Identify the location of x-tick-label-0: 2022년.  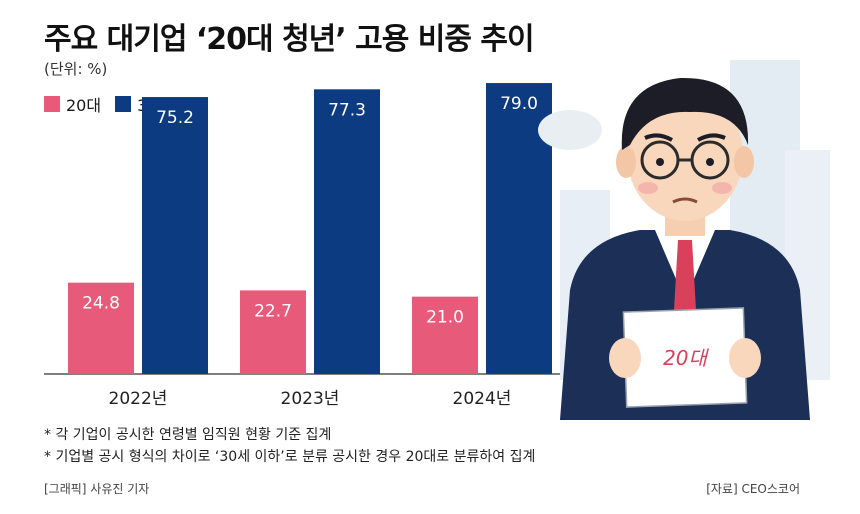
(138, 399).